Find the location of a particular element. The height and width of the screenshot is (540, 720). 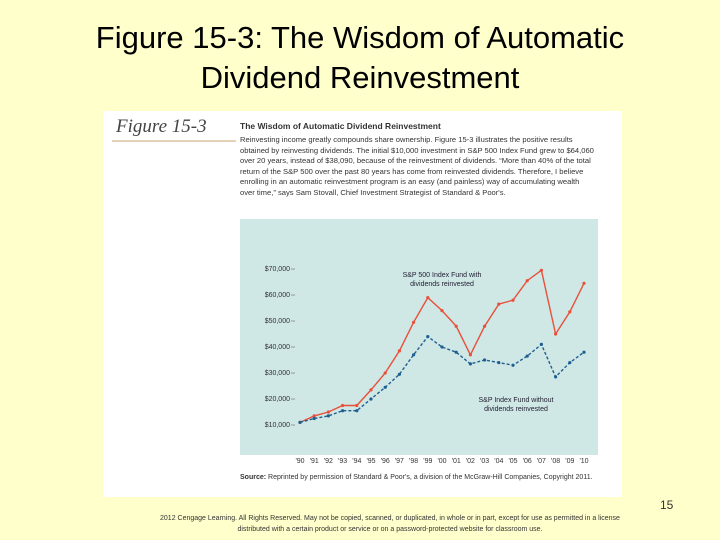

x-tick-label: '95 is located at coordinates (370, 461).